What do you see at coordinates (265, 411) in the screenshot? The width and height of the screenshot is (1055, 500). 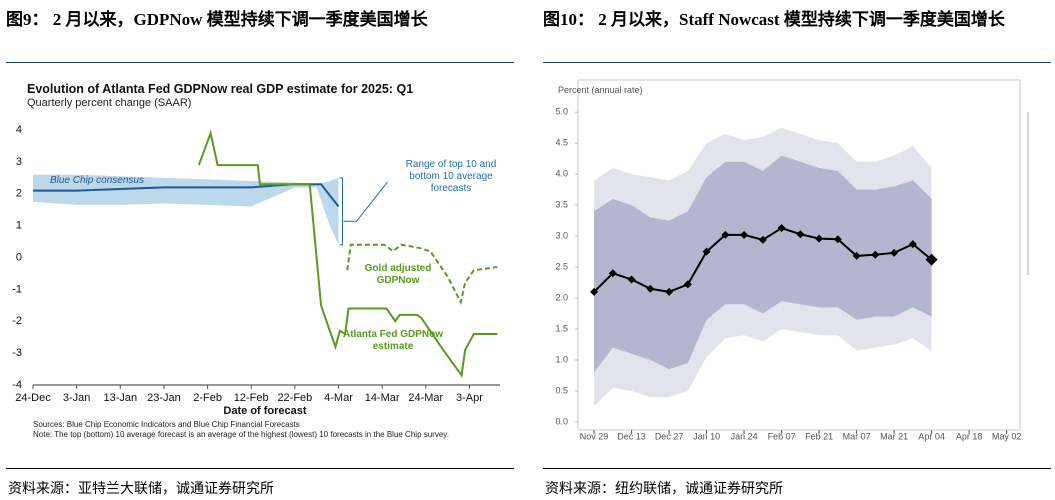 I see `x-axis-label: Date of forecast` at bounding box center [265, 411].